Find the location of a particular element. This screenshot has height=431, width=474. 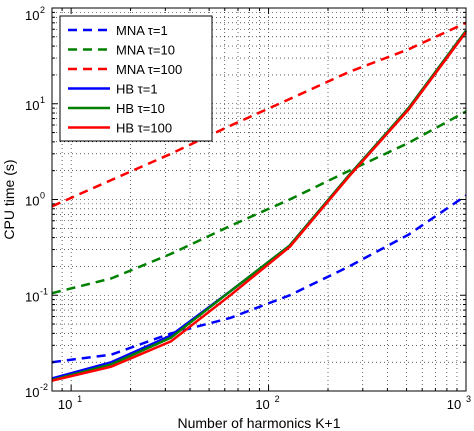

legend-label: HB τ=1 is located at coordinates (137, 89).